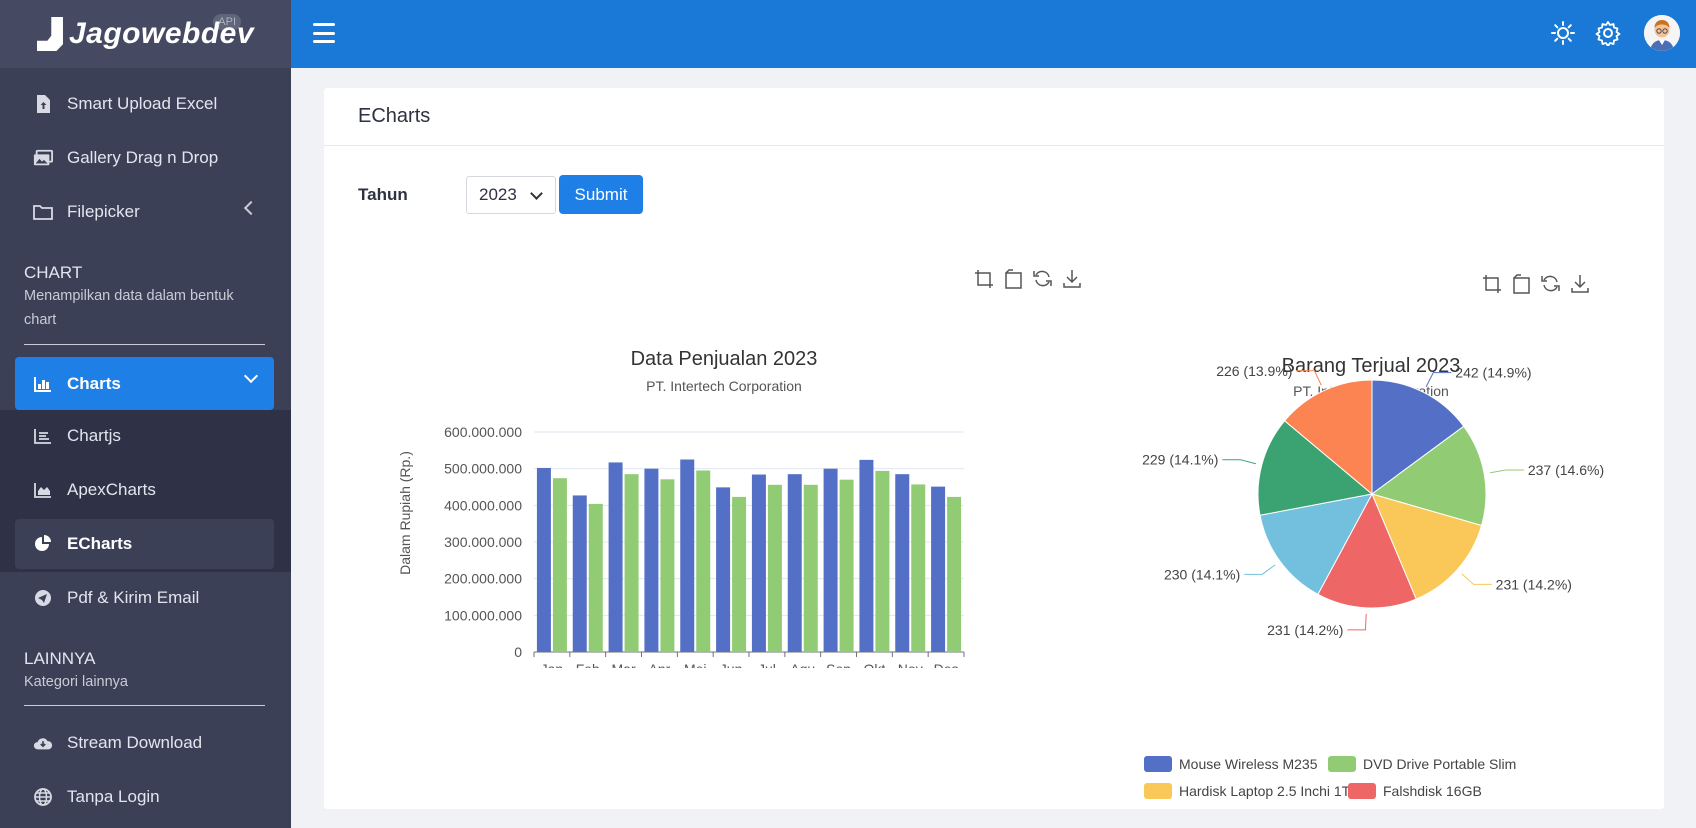 The image size is (1696, 828). Describe the element at coordinates (144, 598) in the screenshot. I see `sidebar-item-pdf-kirim-email: Pdf & Kirim Email` at that location.